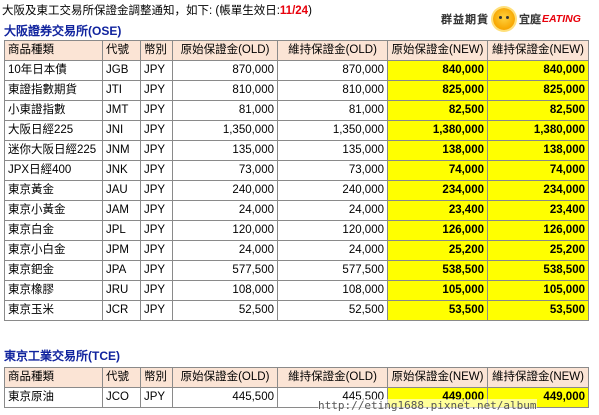  What do you see at coordinates (225, 250) in the screenshot?
I see `cell-initial-old: 24,000` at bounding box center [225, 250].